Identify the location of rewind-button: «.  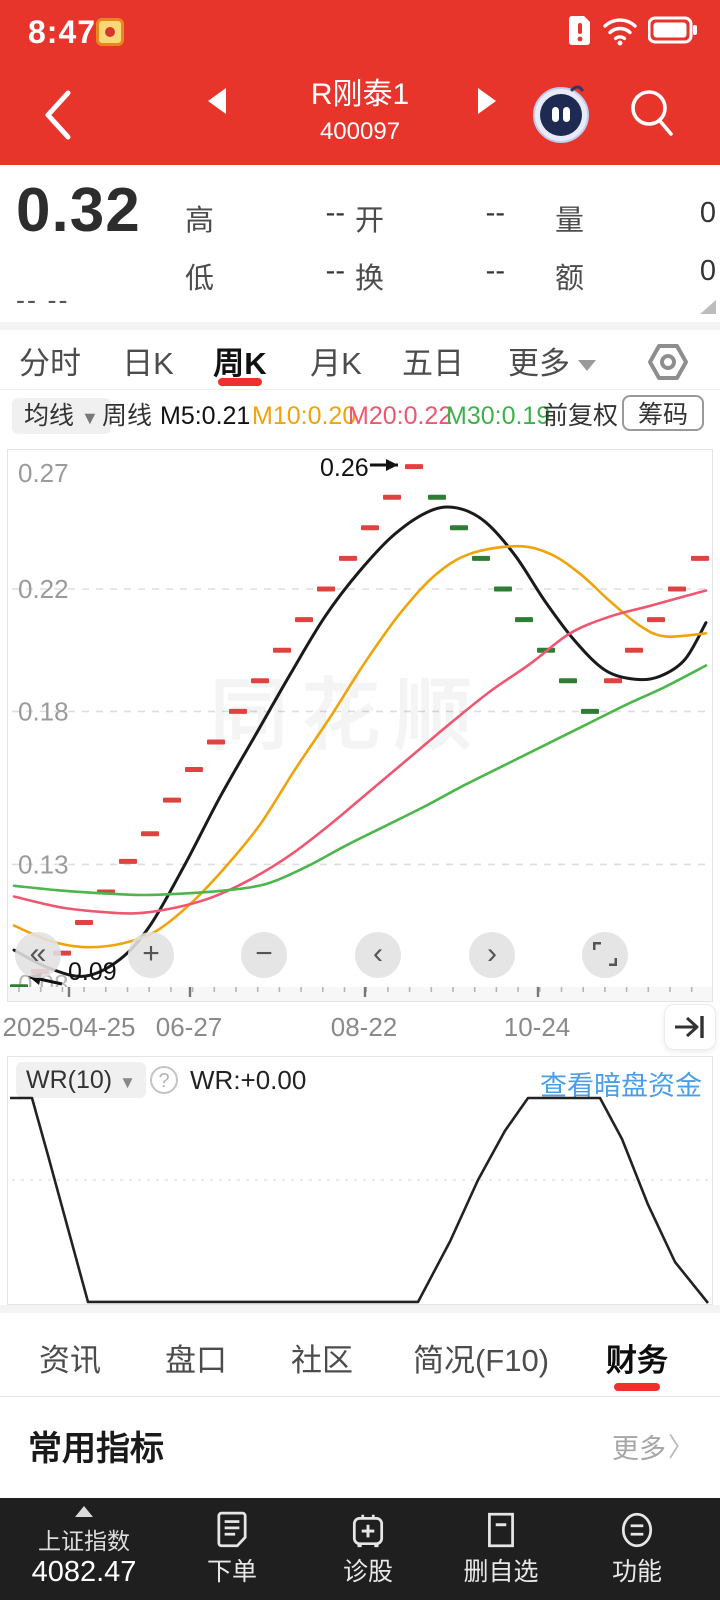
(38, 955).